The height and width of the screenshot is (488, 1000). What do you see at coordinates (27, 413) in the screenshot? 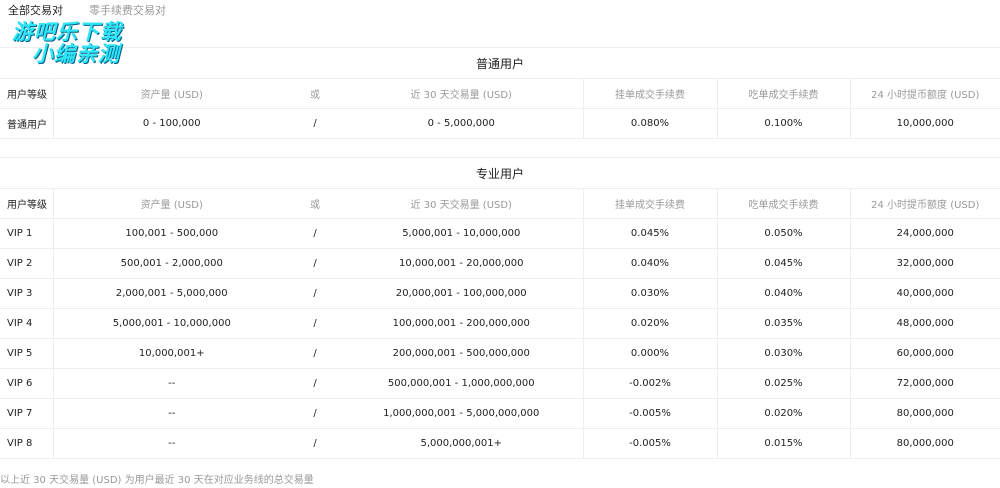
I see `table-cell: VIP 7` at bounding box center [27, 413].